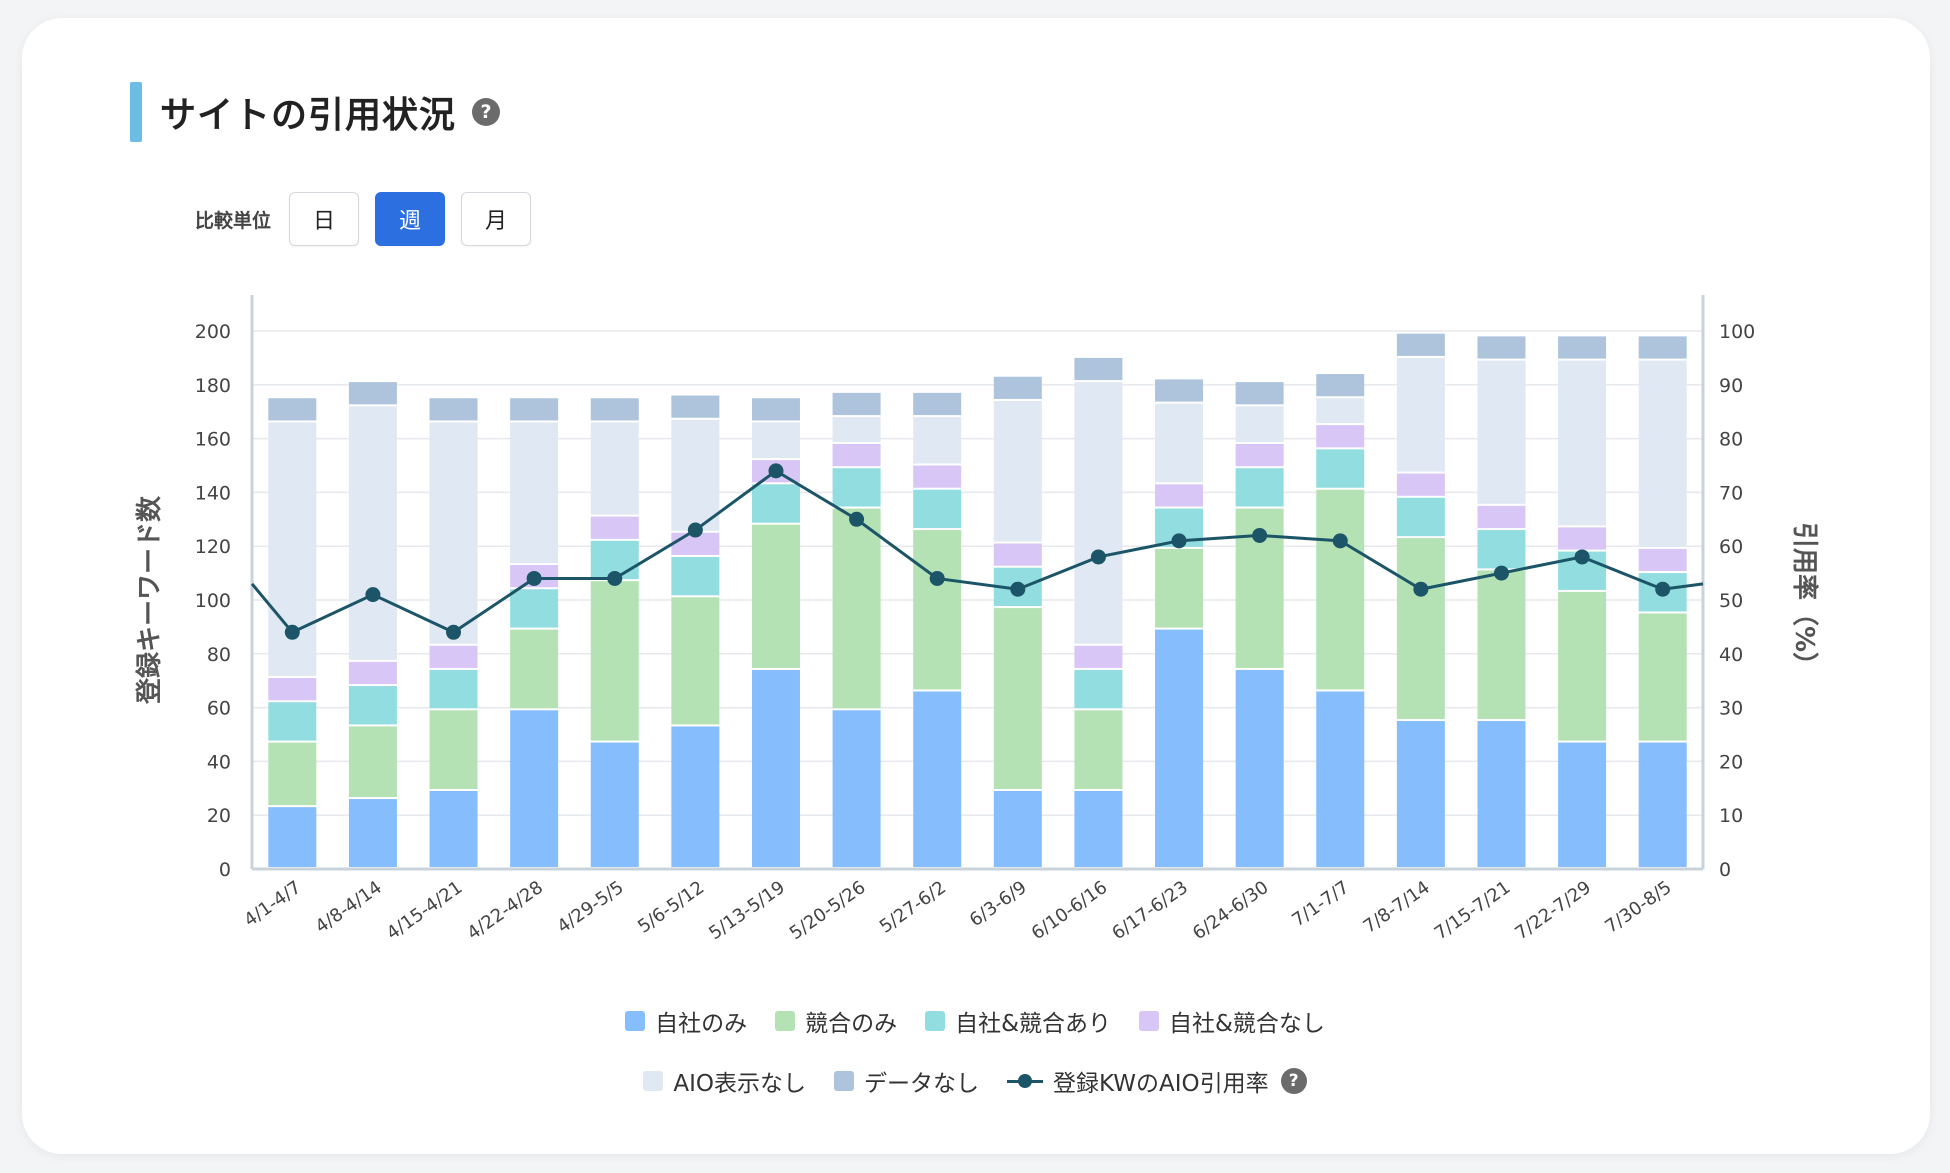  I want to click on y-left-tick-label: 40, so click(219, 762).